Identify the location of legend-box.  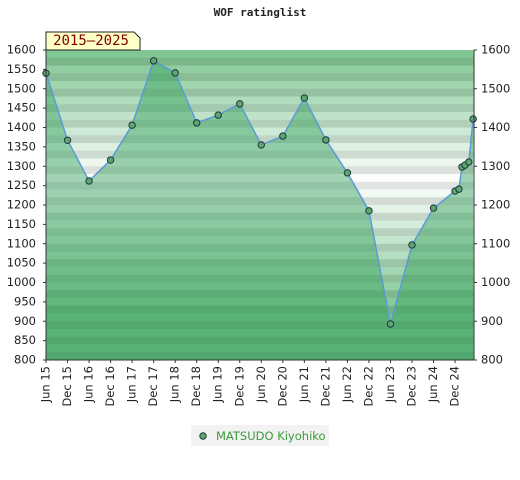
(260, 435).